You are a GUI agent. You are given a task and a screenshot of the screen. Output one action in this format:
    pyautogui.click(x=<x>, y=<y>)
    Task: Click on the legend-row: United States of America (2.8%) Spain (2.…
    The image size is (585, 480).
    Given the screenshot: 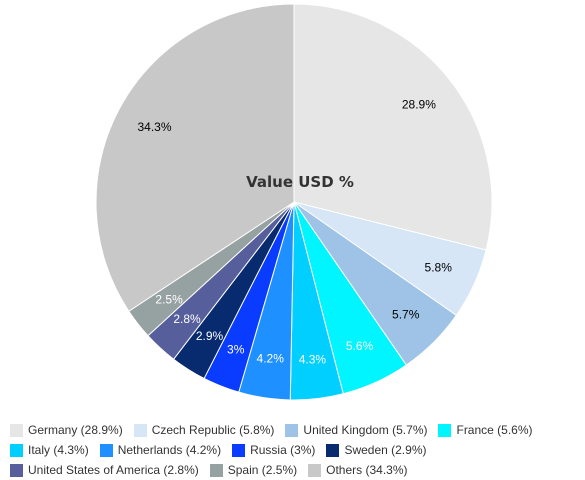 What is the action you would take?
    pyautogui.click(x=295, y=470)
    